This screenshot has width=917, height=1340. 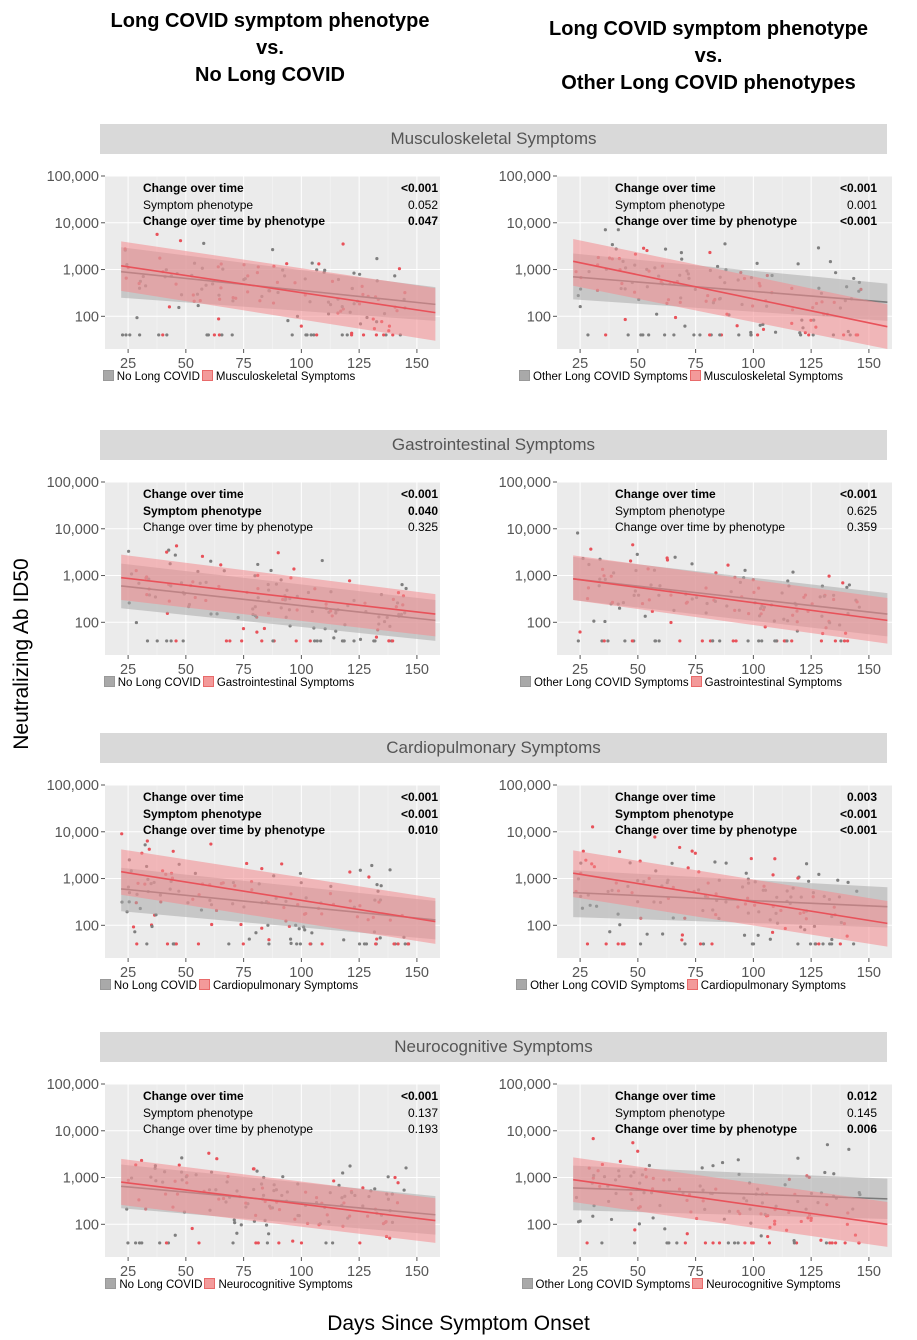 I want to click on x-tick-label: 100, so click(x=301, y=1272).